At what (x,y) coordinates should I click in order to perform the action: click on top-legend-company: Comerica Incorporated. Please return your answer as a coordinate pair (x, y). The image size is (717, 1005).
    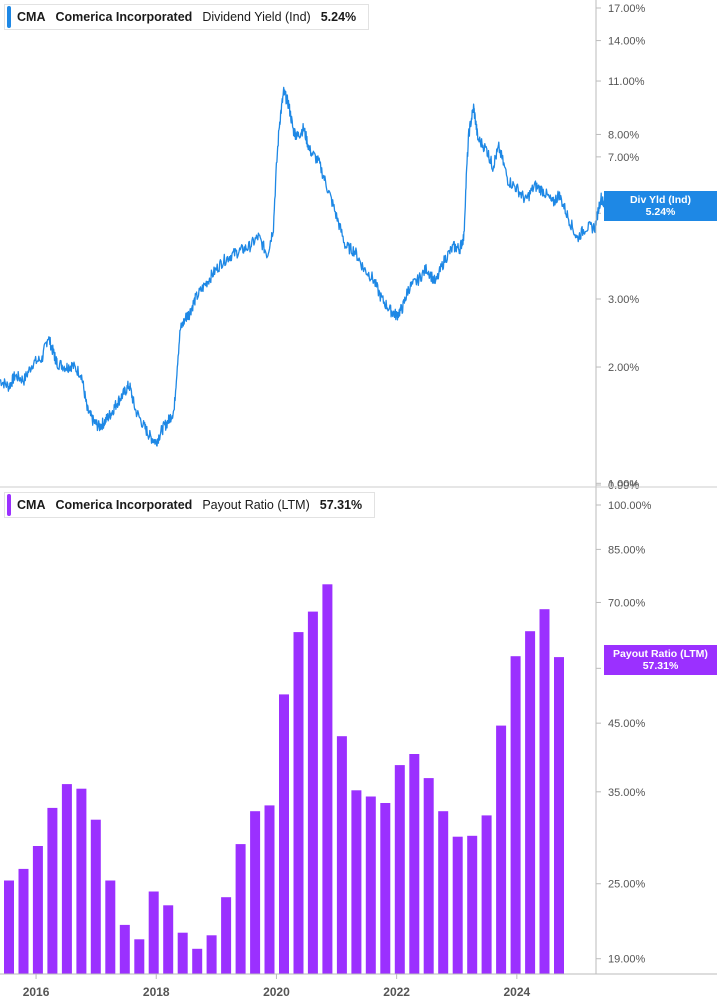
    Looking at the image, I should click on (124, 17).